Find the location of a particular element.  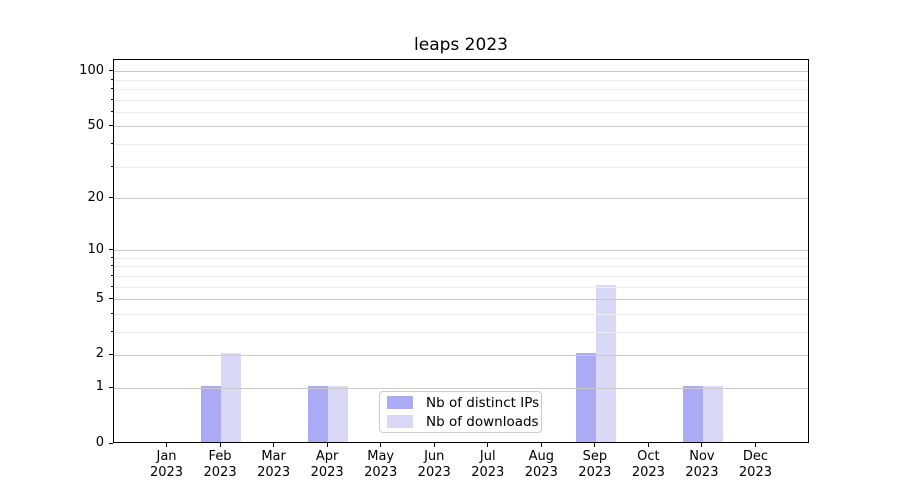

y-tick-label: 2 is located at coordinates (99, 354).